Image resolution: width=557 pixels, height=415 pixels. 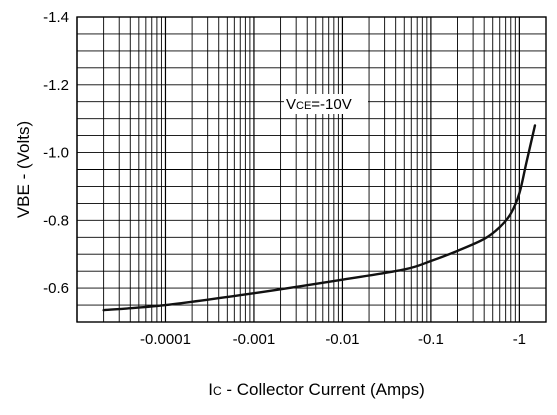 What do you see at coordinates (323, 389) in the screenshot?
I see `x-axis-title-rest: - Collector Current (Amps)` at bounding box center [323, 389].